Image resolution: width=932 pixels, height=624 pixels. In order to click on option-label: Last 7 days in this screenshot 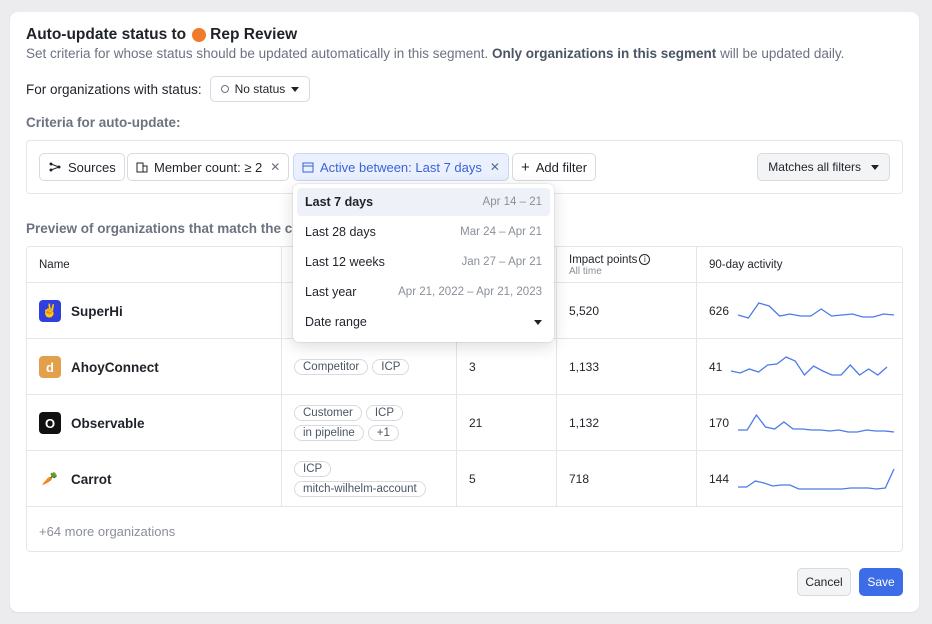, I will do `click(339, 202)`.